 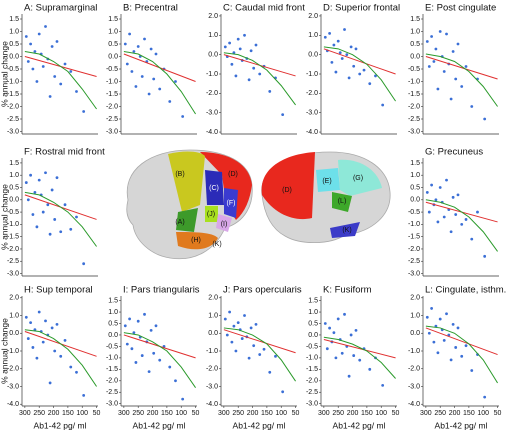 What do you see at coordinates (211, 214) in the screenshot?
I see `brain-label: (J)` at bounding box center [211, 214].